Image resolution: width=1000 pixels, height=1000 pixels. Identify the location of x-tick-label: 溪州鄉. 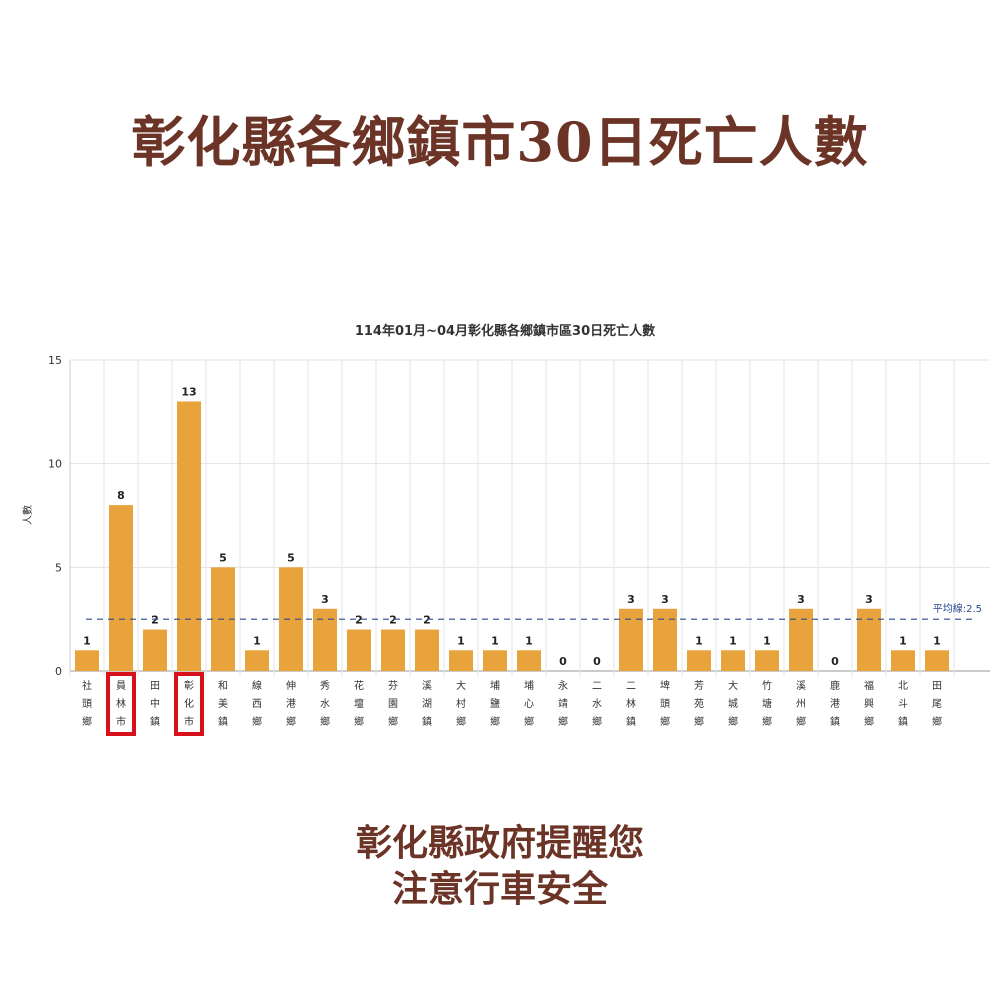
(801, 704).